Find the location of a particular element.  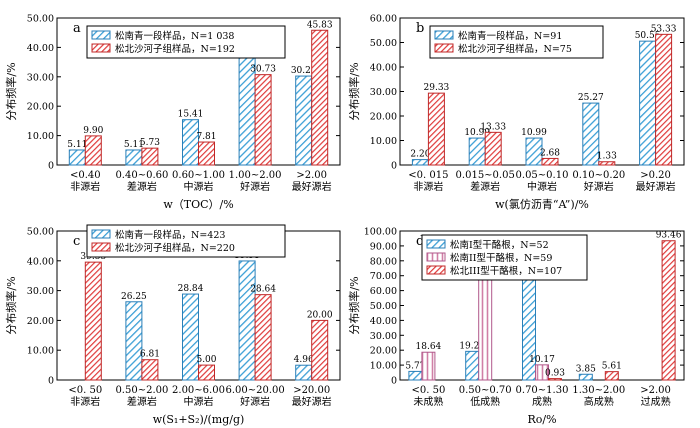

y-tick-label: 80.00 is located at coordinates (383, 261).